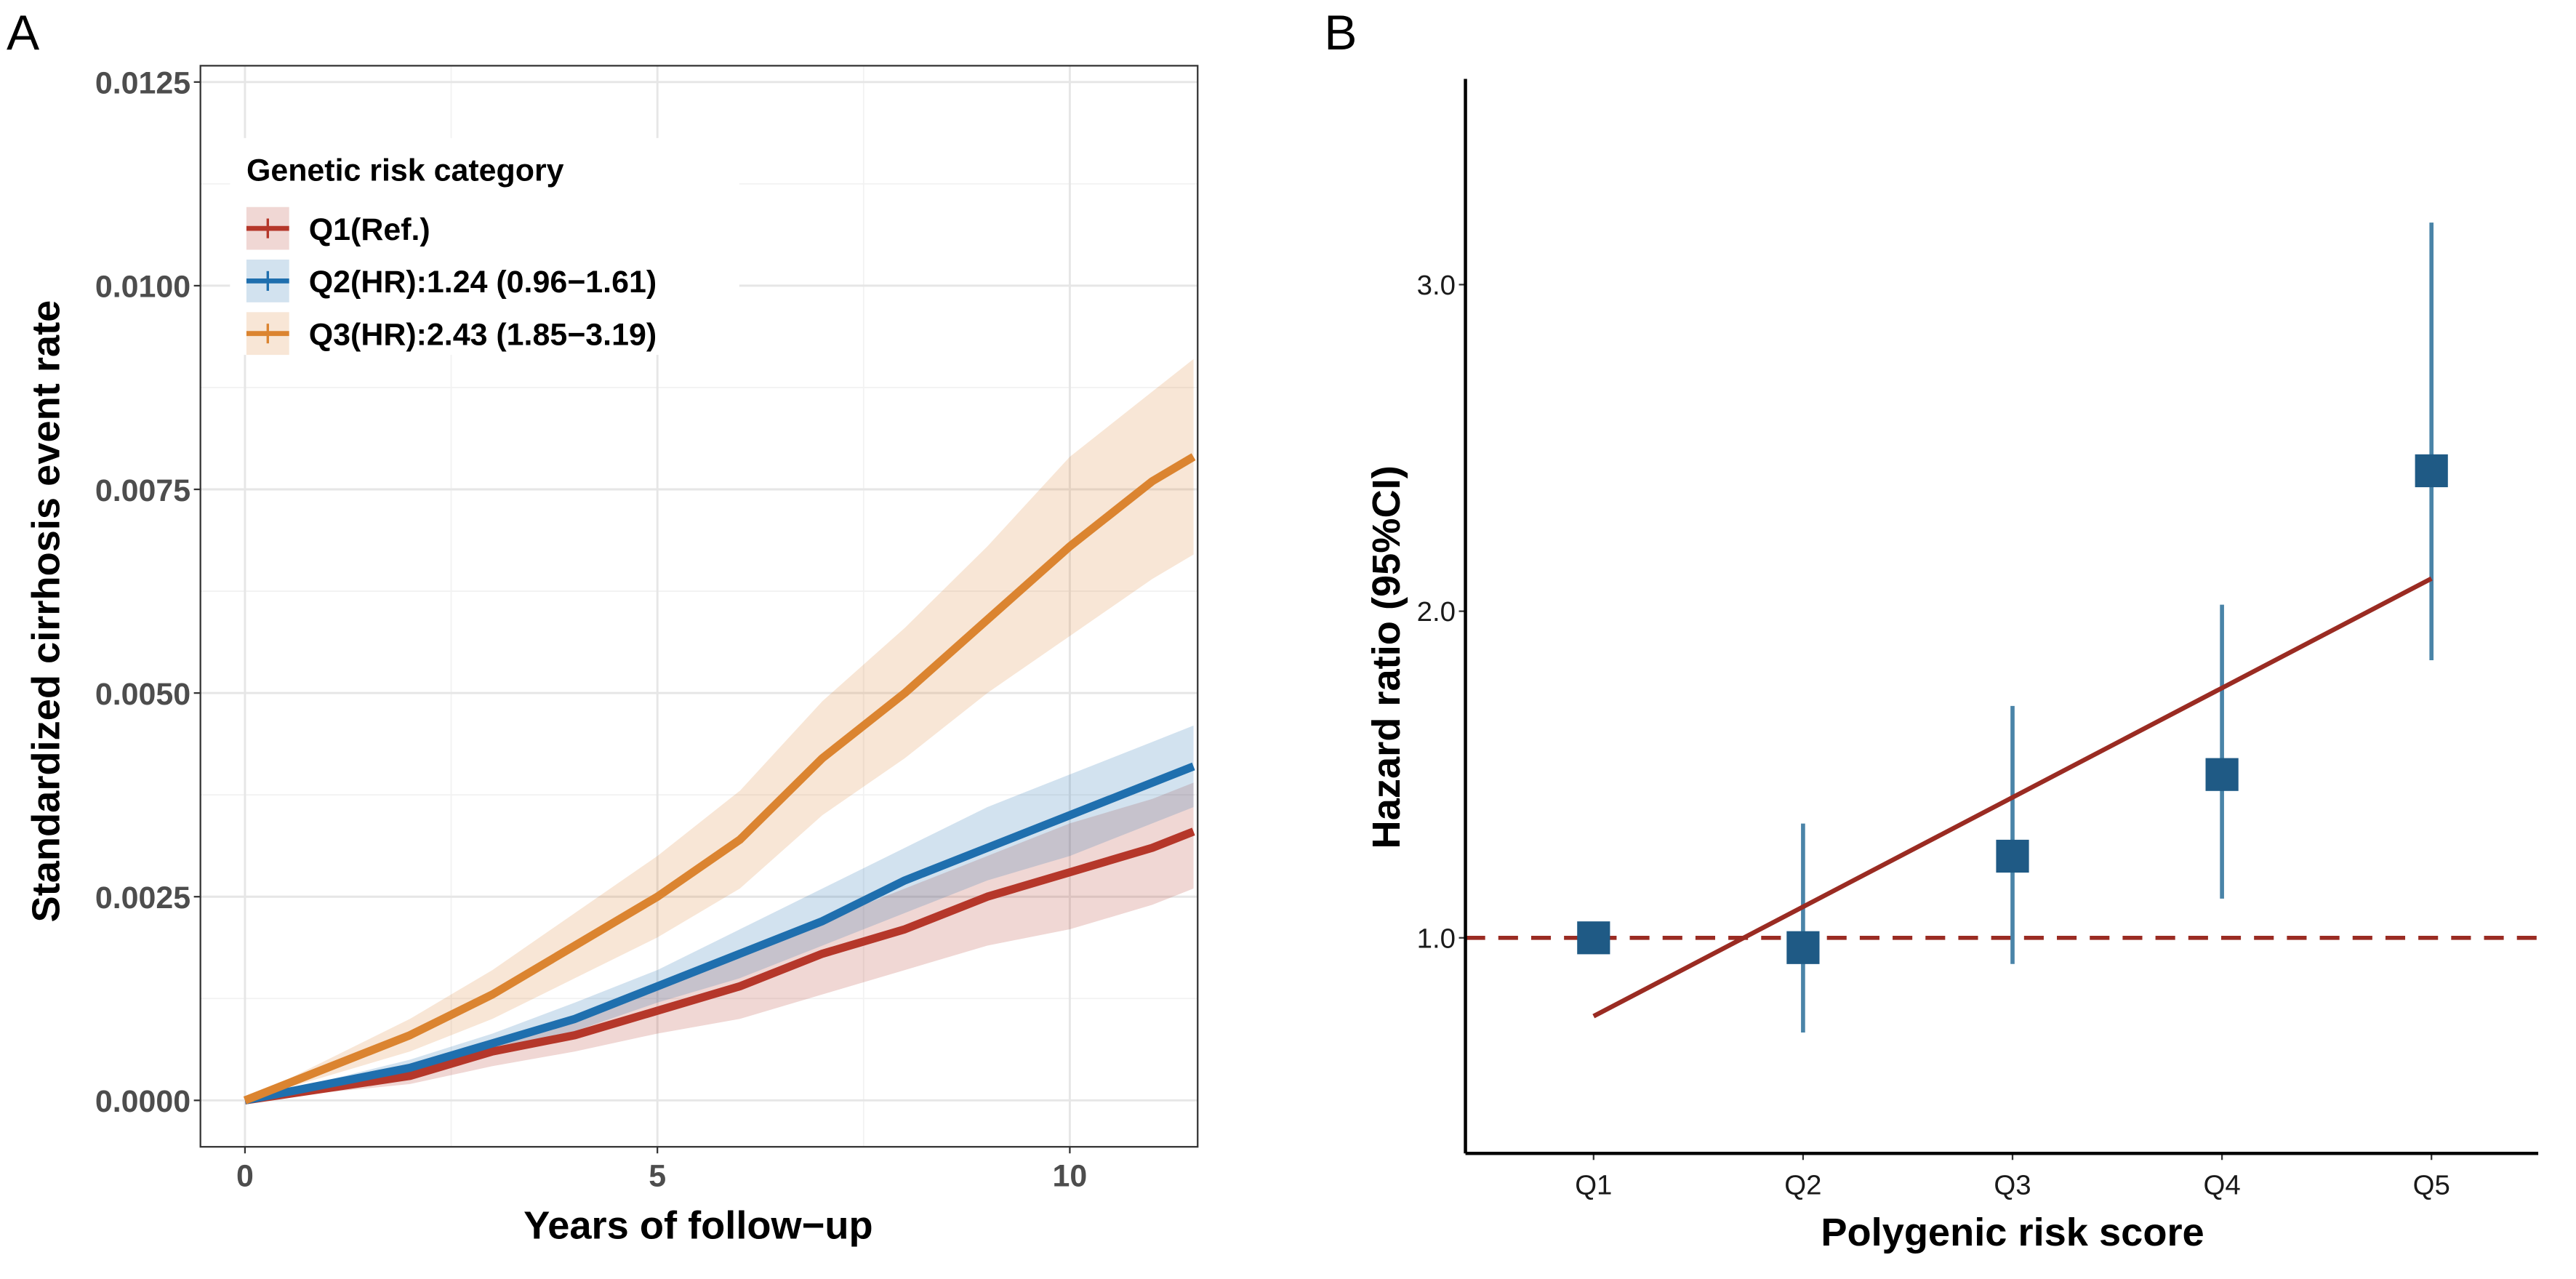 The width and height of the screenshot is (2576, 1279). Describe the element at coordinates (1340, 33) in the screenshot. I see `panel-label-b: B` at that location.